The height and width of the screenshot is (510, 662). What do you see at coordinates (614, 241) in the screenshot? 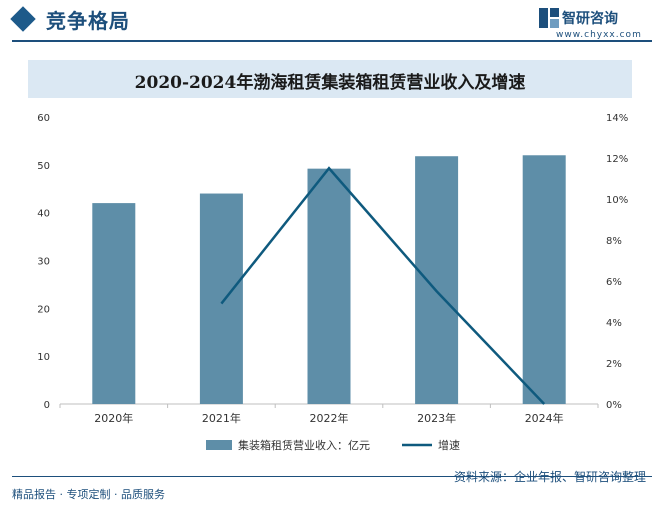
I see `y-right-tick-label: 8%` at bounding box center [614, 241].